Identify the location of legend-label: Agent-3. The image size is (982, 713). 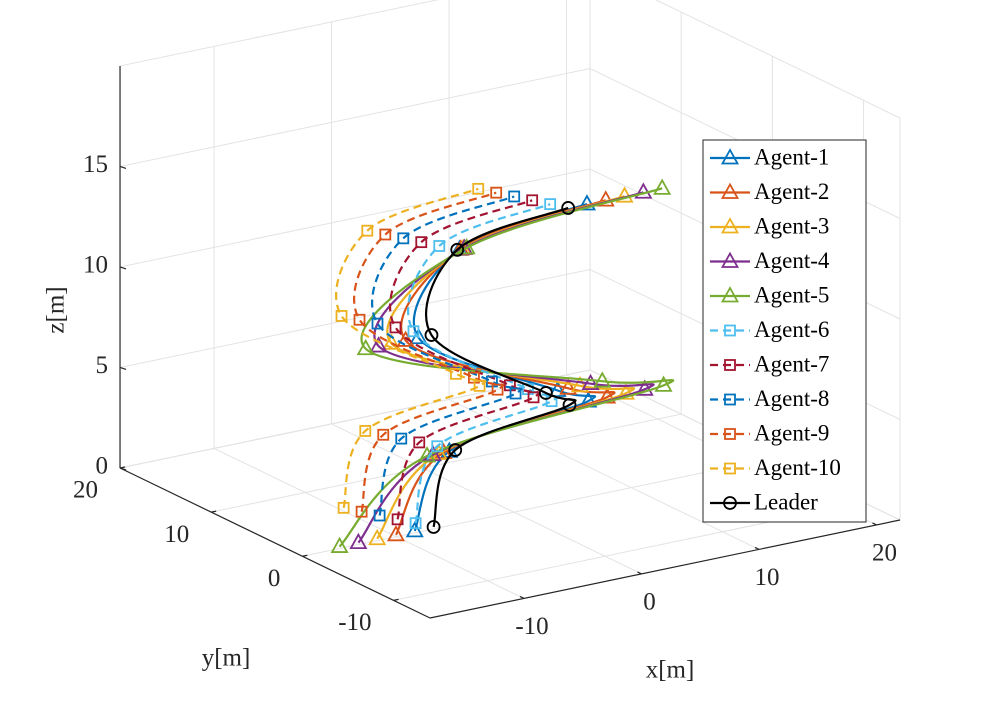
(791, 225).